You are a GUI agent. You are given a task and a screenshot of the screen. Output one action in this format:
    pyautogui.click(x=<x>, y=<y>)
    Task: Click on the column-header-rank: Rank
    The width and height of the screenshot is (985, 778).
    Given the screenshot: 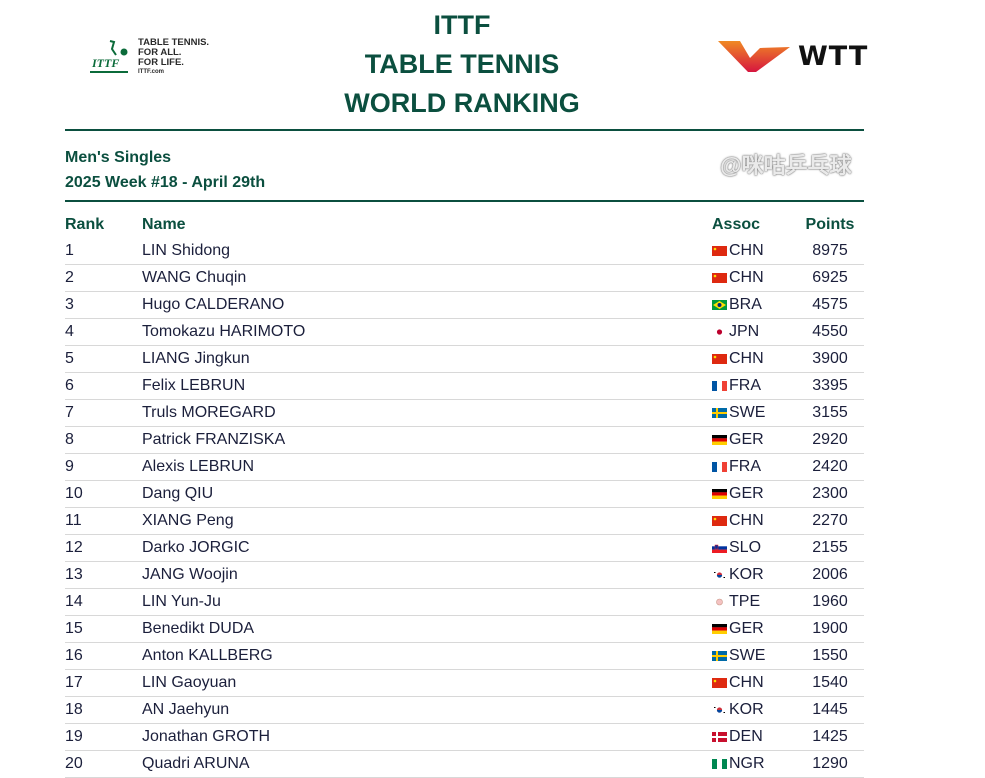 What is the action you would take?
    pyautogui.click(x=85, y=224)
    